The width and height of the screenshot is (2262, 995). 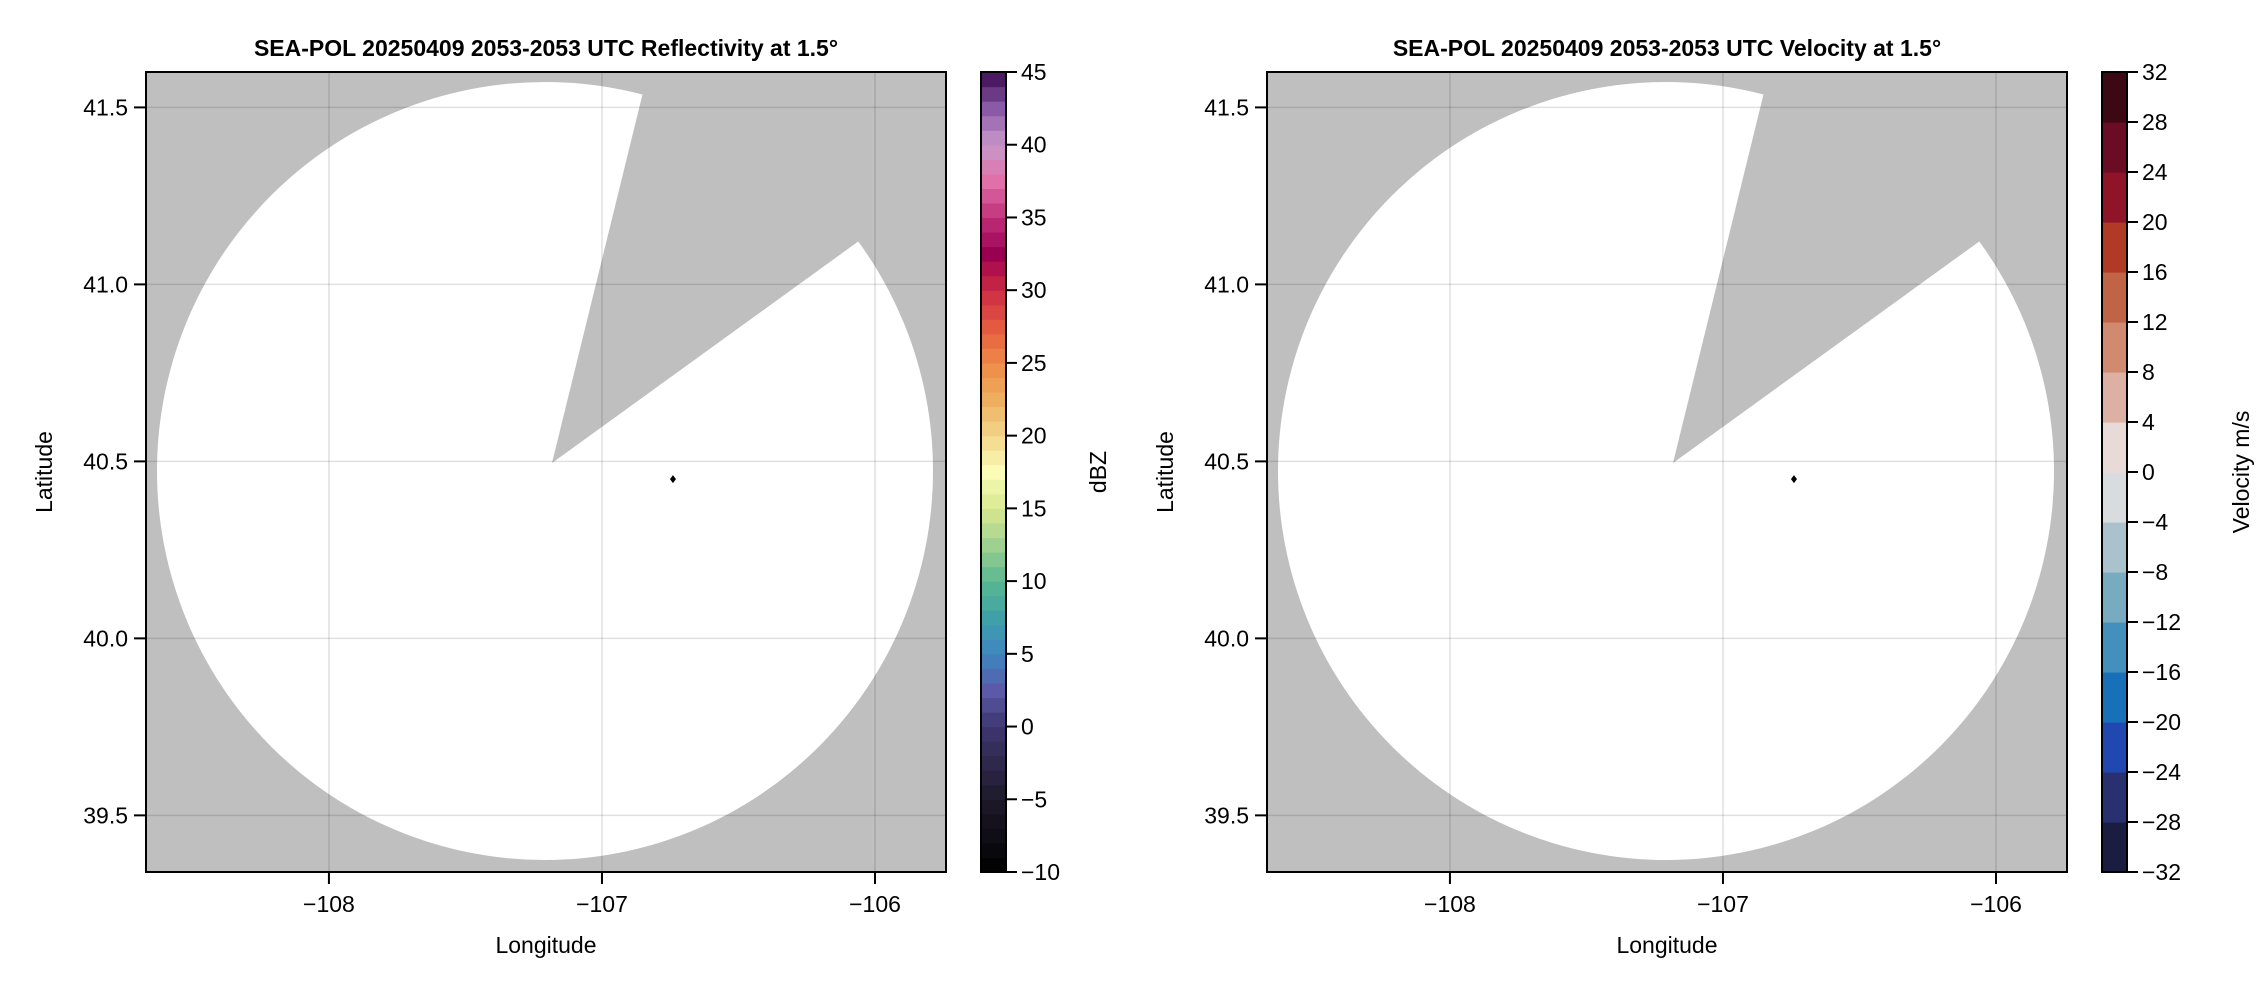 I want to click on colorbar-label: dBZ, so click(x=1098, y=472).